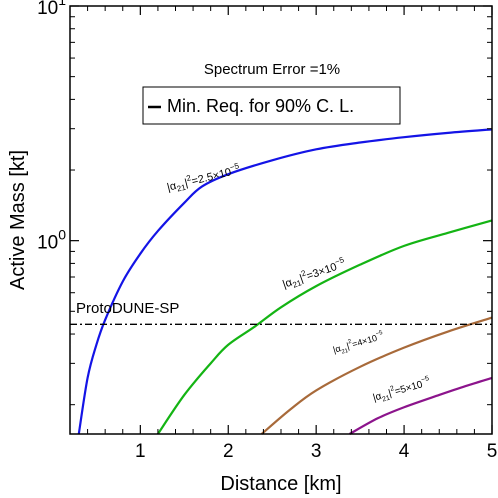 The height and width of the screenshot is (498, 498). Describe the element at coordinates (51, 240) in the screenshot. I see `y-tick-label: 100` at that location.